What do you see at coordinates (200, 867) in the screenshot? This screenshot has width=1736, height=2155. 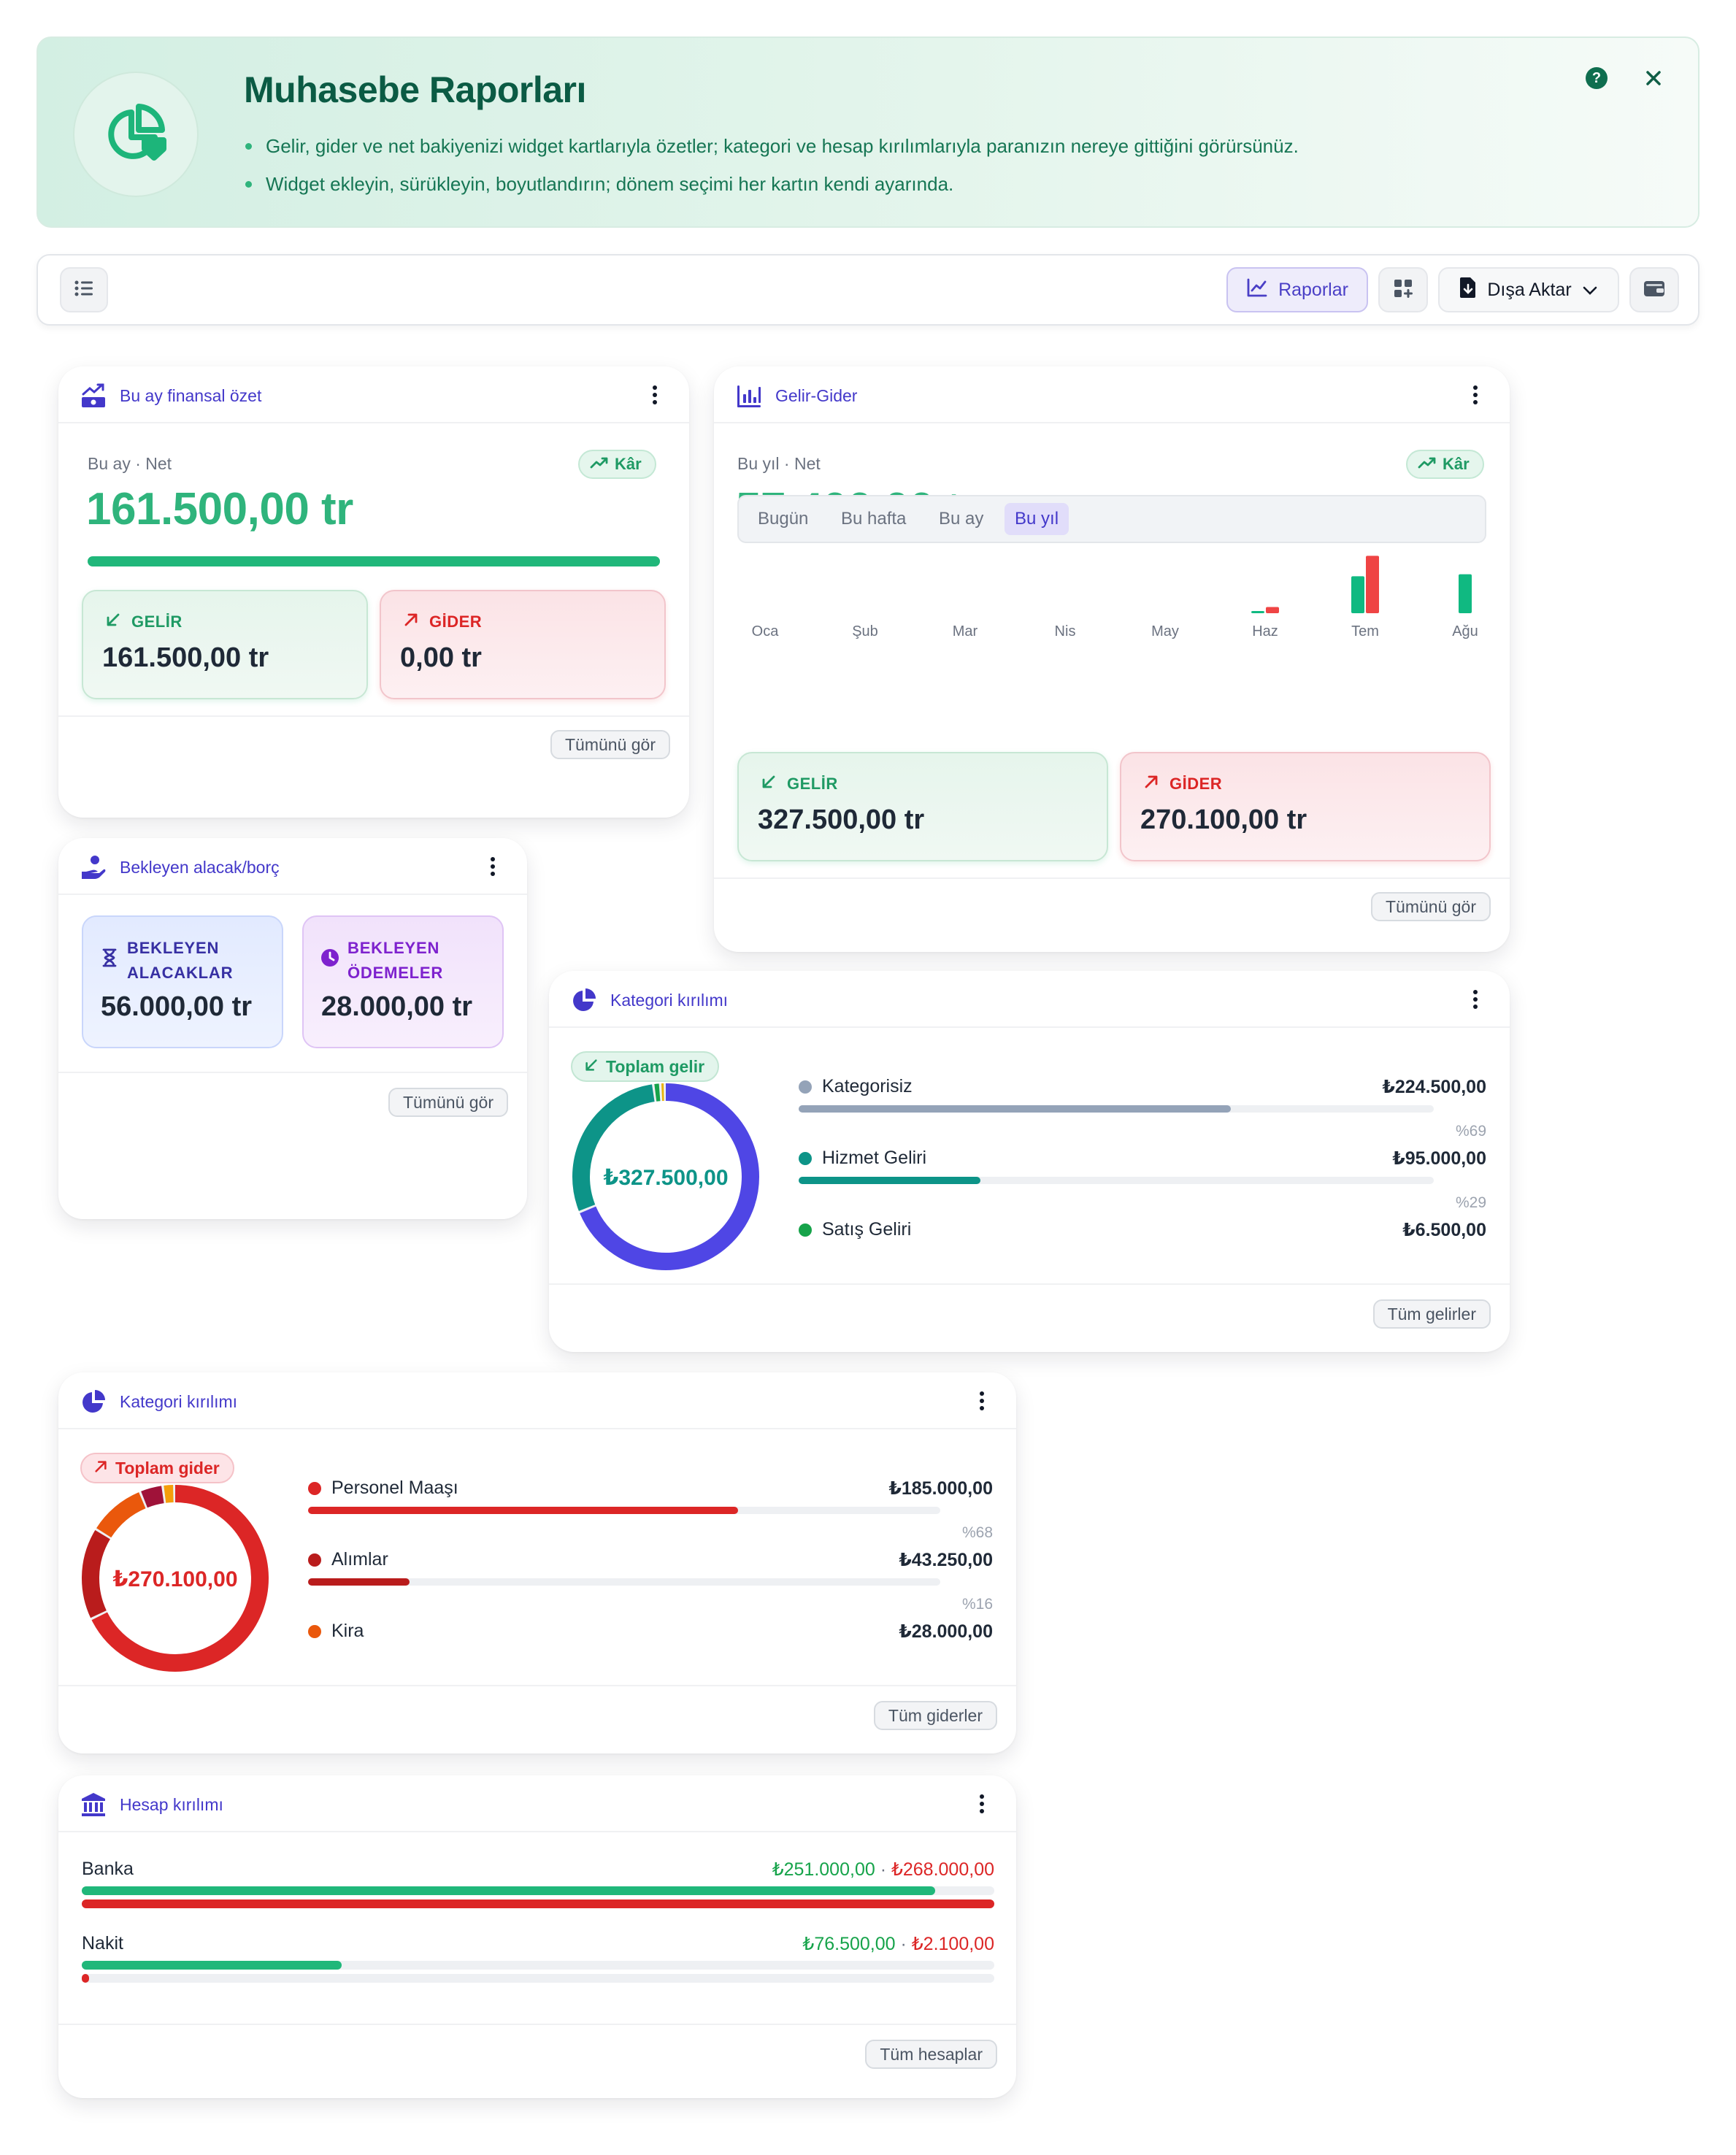 I see `widget-title: Bekleyen alacak/borç` at bounding box center [200, 867].